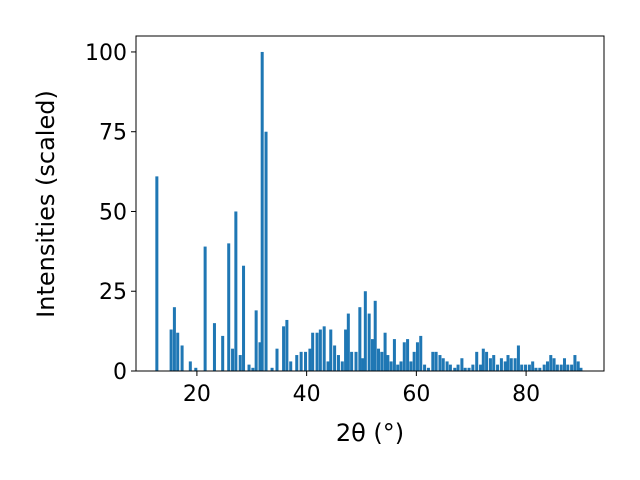  Describe the element at coordinates (307, 394) in the screenshot. I see `x-tick-label: 40` at that location.